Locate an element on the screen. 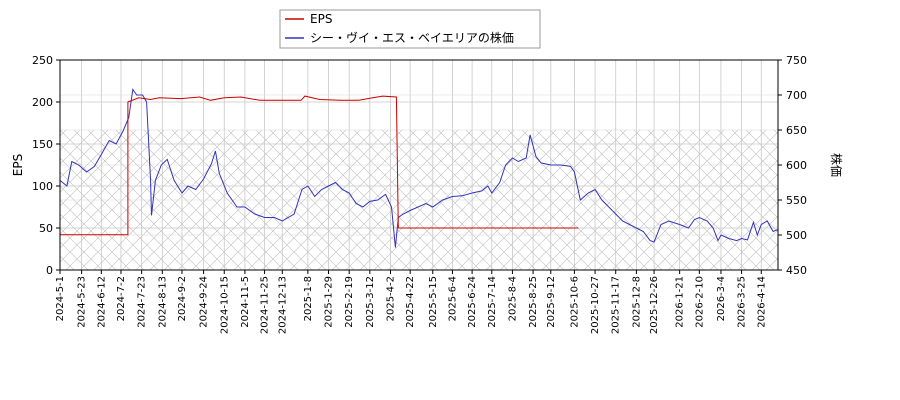 This screenshot has height=400, width=900. x-tick-label: 2024-10-15 is located at coordinates (224, 305).